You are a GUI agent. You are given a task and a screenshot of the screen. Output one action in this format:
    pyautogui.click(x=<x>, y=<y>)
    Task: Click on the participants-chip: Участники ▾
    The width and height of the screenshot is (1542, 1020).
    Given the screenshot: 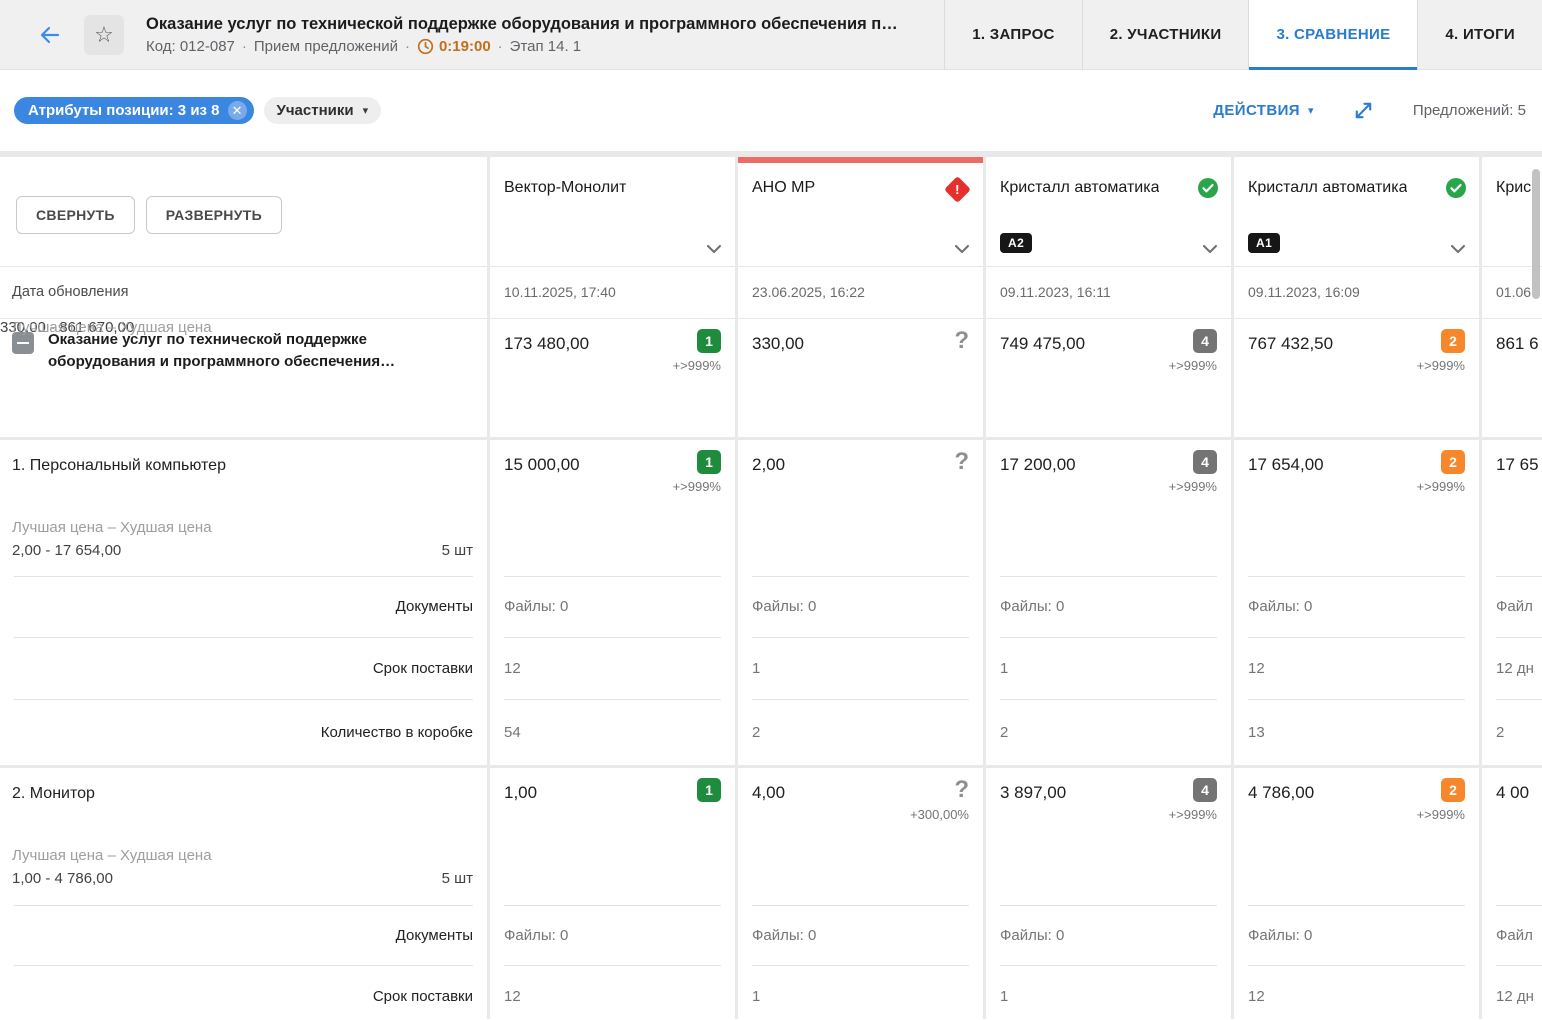 What is the action you would take?
    pyautogui.click(x=322, y=110)
    